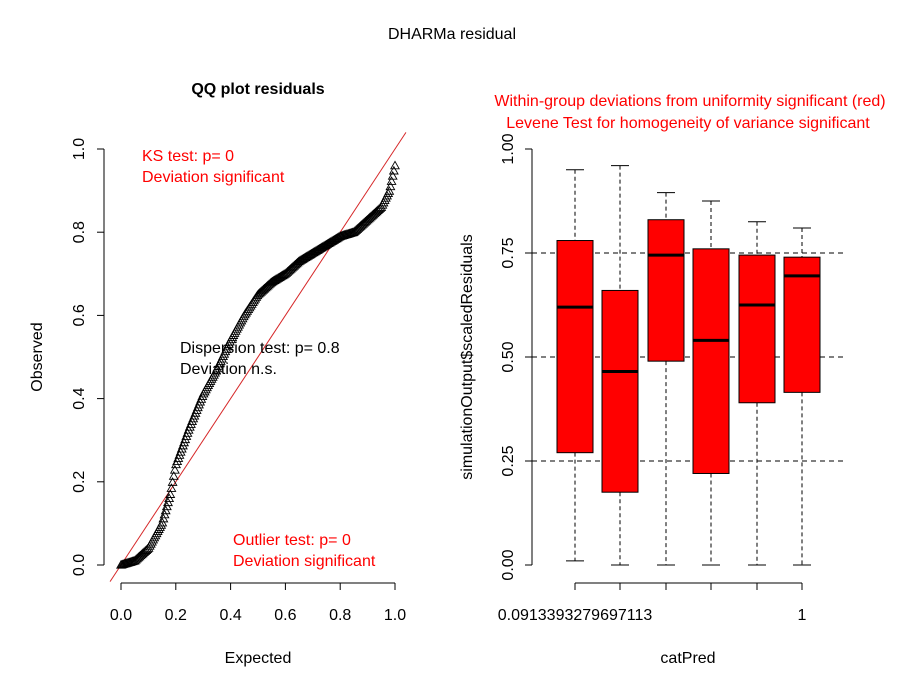 Image resolution: width=904 pixels, height=691 pixels. I want to click on qq-y-tick-label: 0.0, so click(79, 565).